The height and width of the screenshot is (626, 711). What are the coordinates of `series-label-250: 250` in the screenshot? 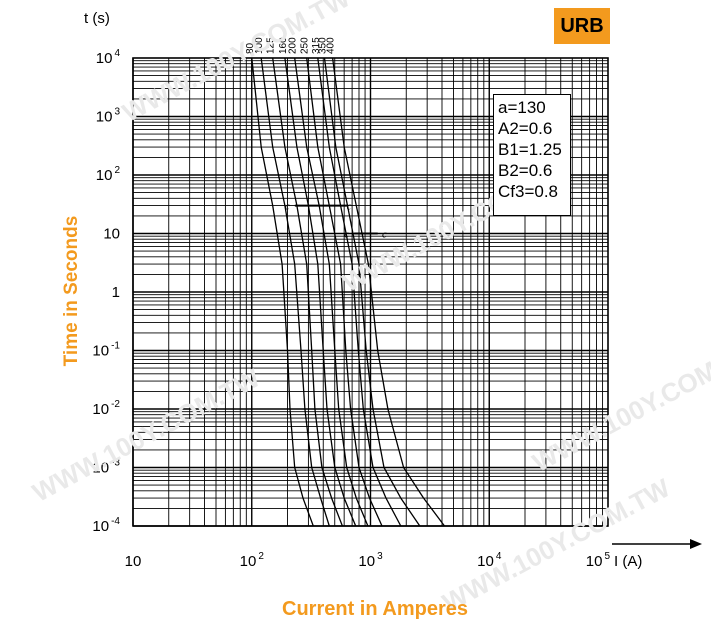 It's located at (305, 45).